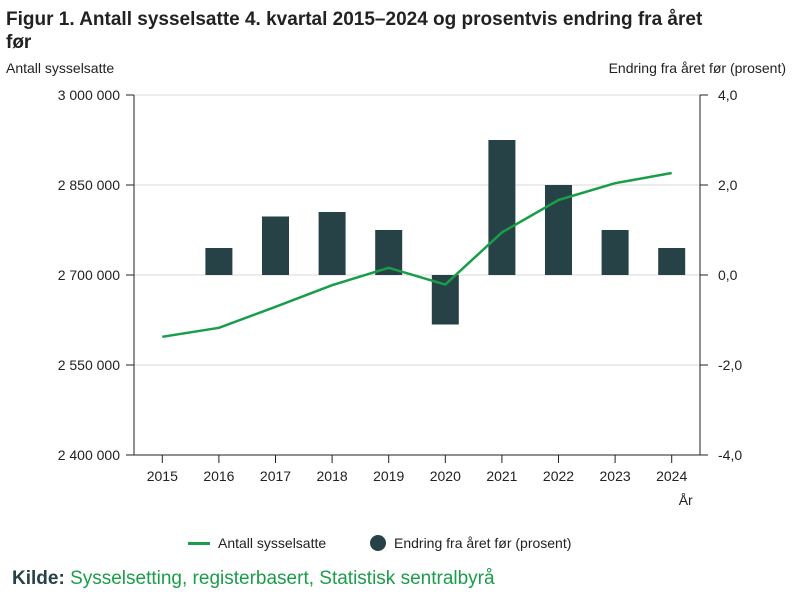 Image resolution: width=800 pixels, height=600 pixels. Describe the element at coordinates (38, 578) in the screenshot. I see `source-label: Kilde:` at that location.